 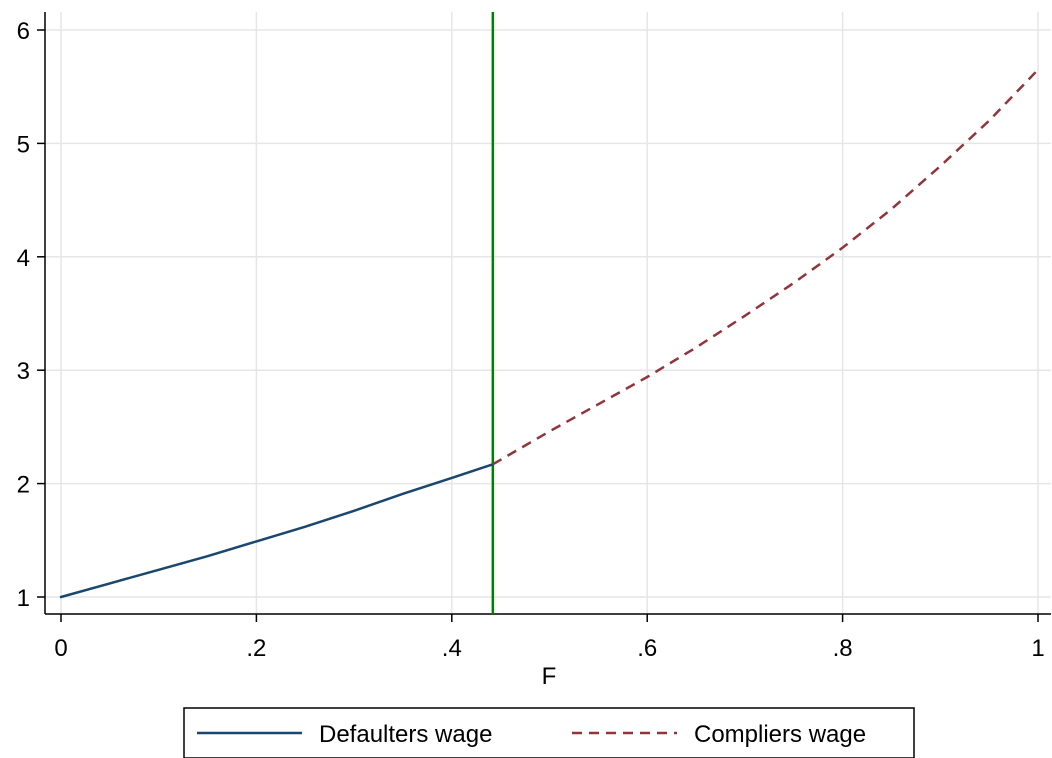 What do you see at coordinates (60, 648) in the screenshot?
I see `x-tick-label: 0` at bounding box center [60, 648].